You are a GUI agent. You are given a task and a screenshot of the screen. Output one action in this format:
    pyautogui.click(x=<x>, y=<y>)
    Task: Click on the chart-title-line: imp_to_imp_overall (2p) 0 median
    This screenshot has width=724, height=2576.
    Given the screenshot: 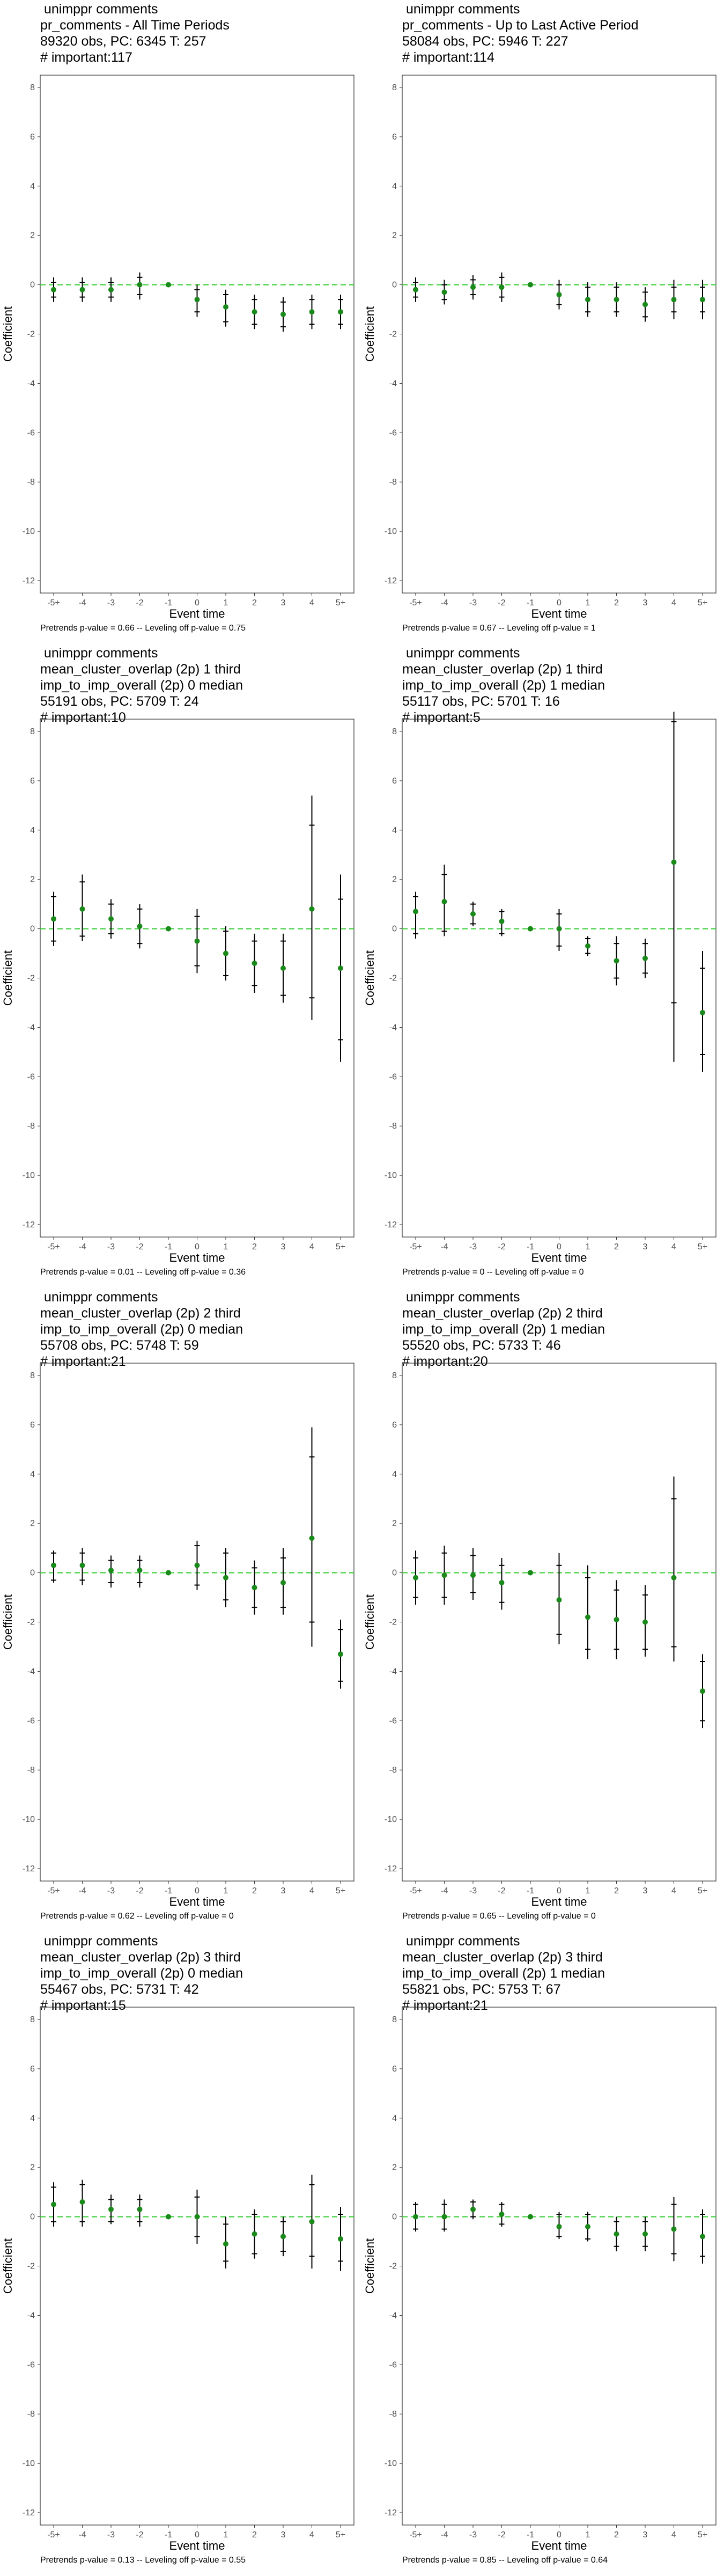 What is the action you would take?
    pyautogui.click(x=141, y=1973)
    